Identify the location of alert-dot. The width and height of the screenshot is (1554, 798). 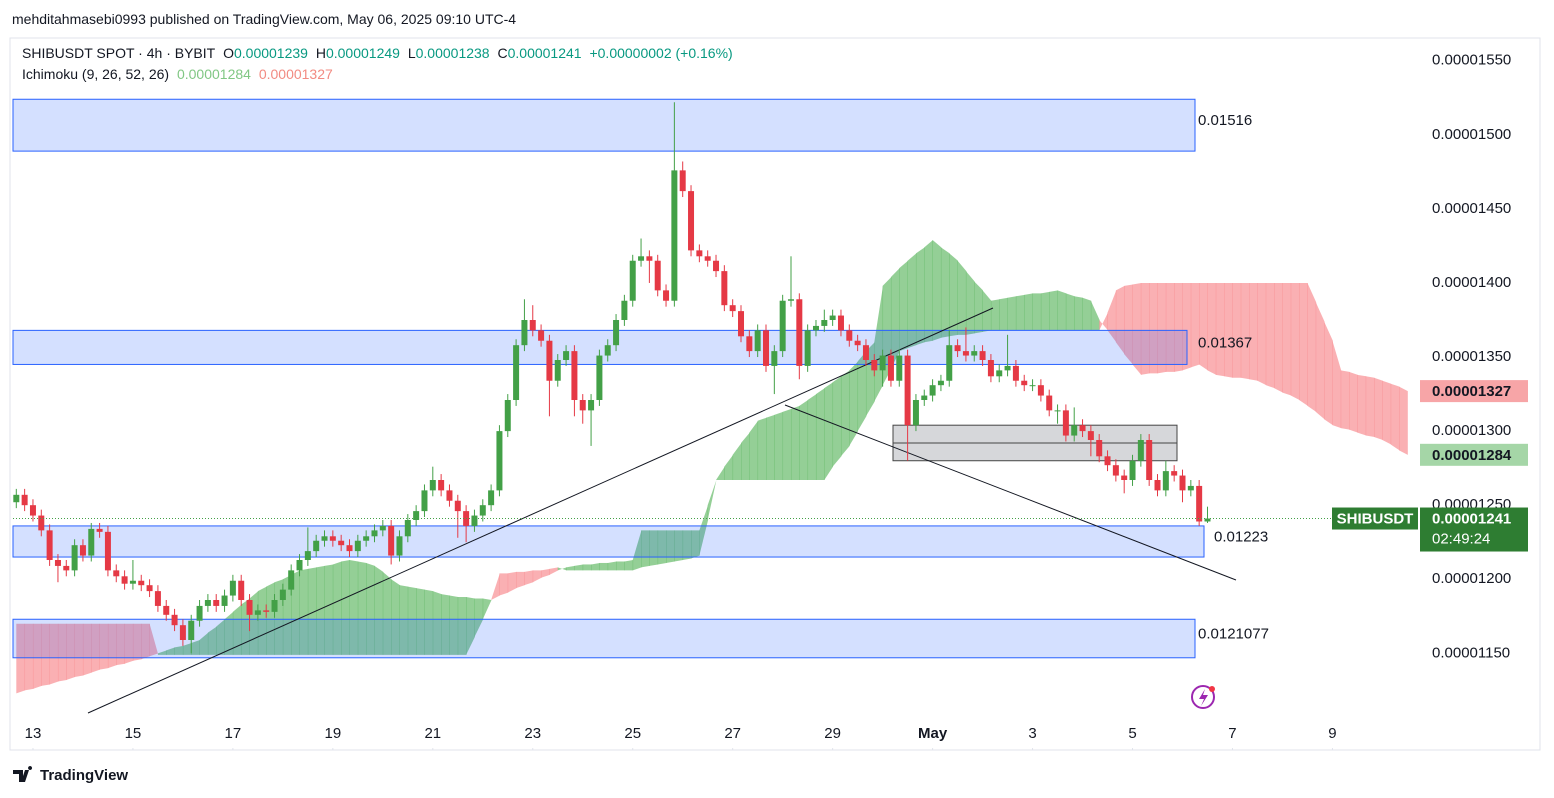
(1212, 689).